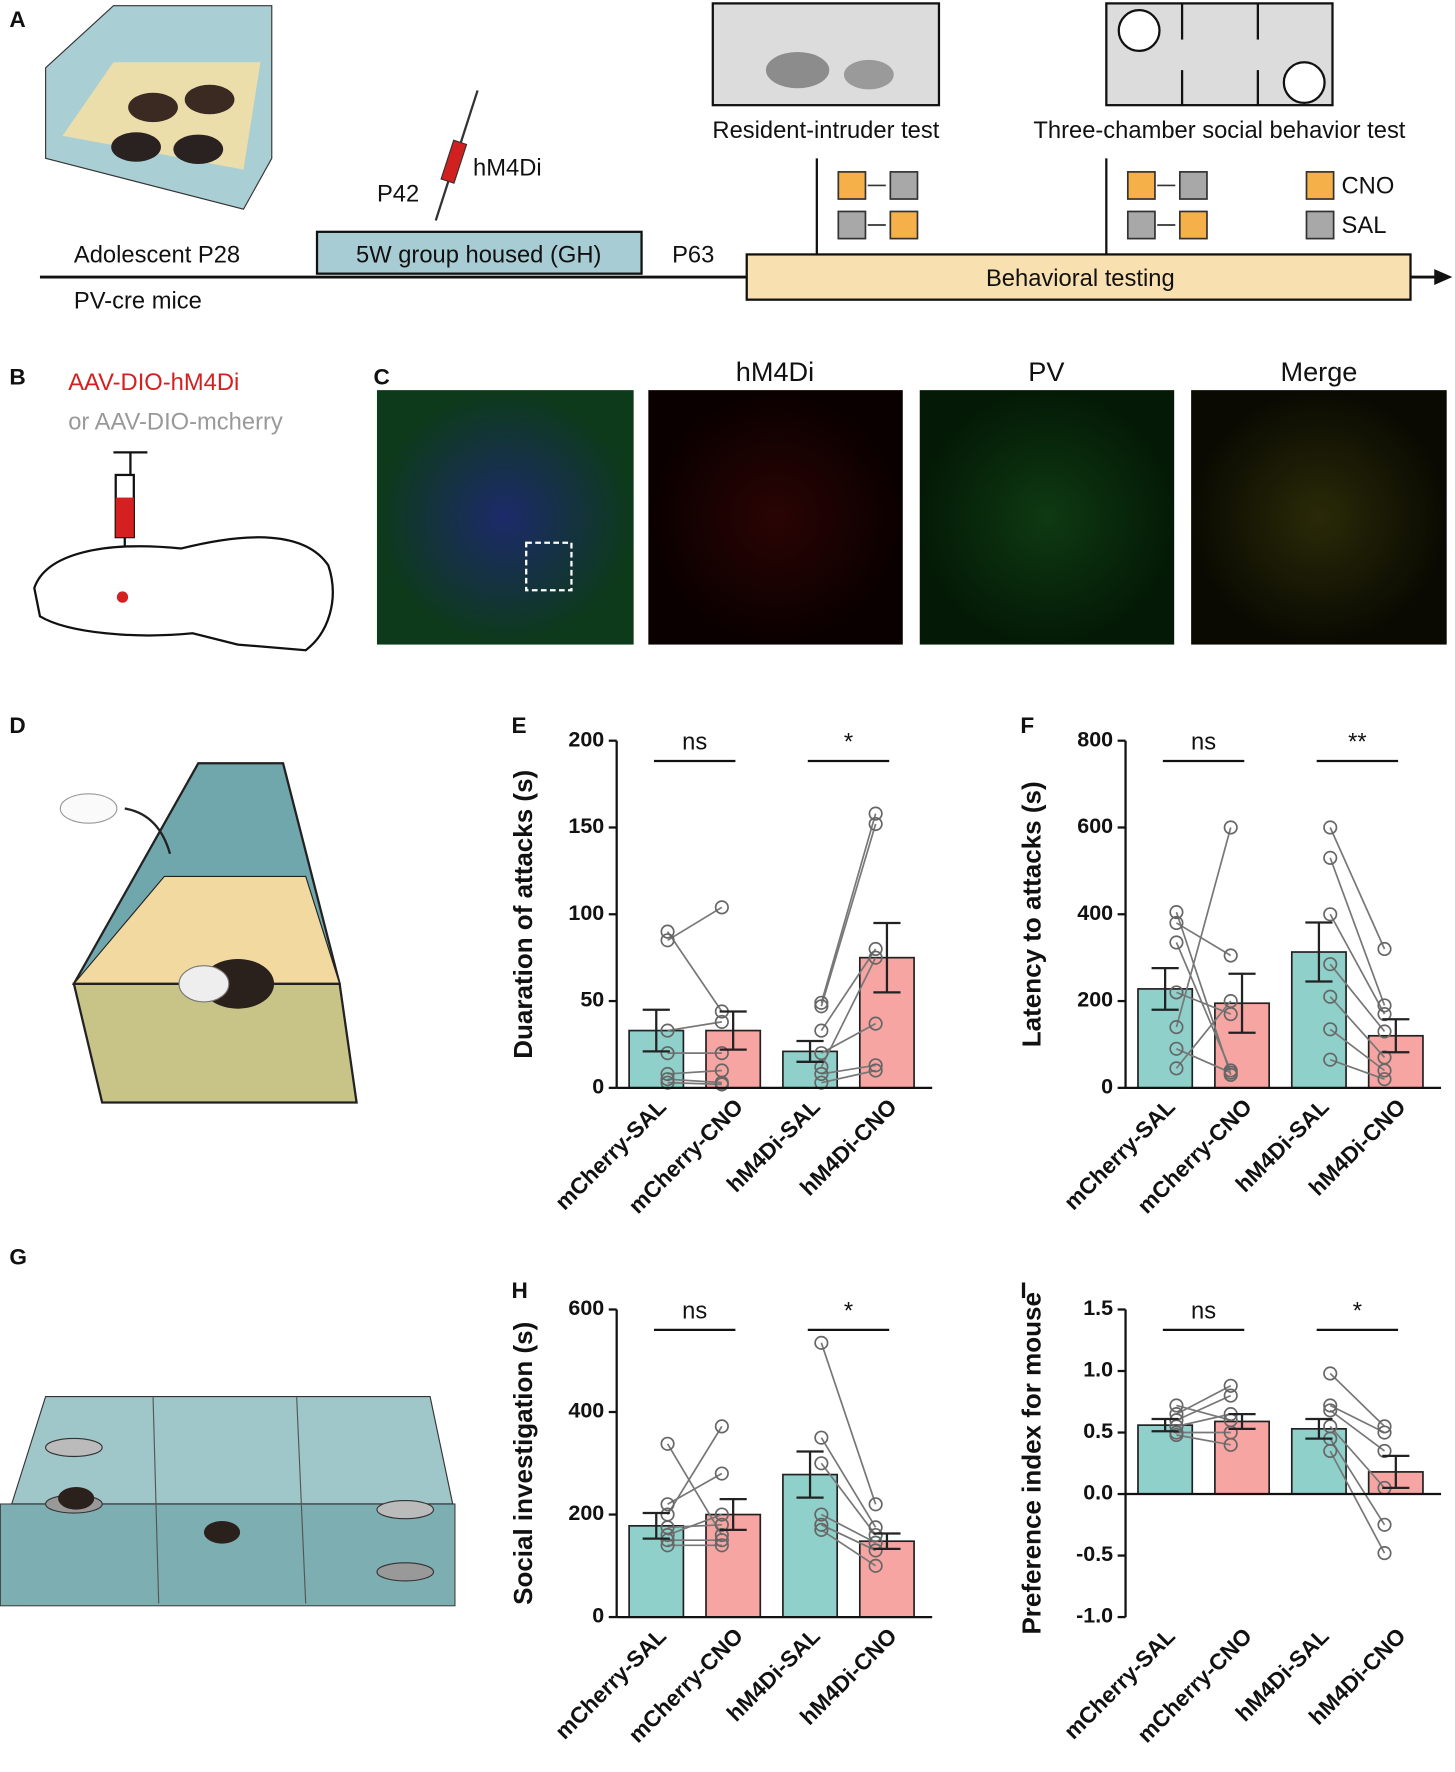 The width and height of the screenshot is (1455, 1772). Describe the element at coordinates (592, 1000) in the screenshot. I see `y-tick-label: 50` at that location.